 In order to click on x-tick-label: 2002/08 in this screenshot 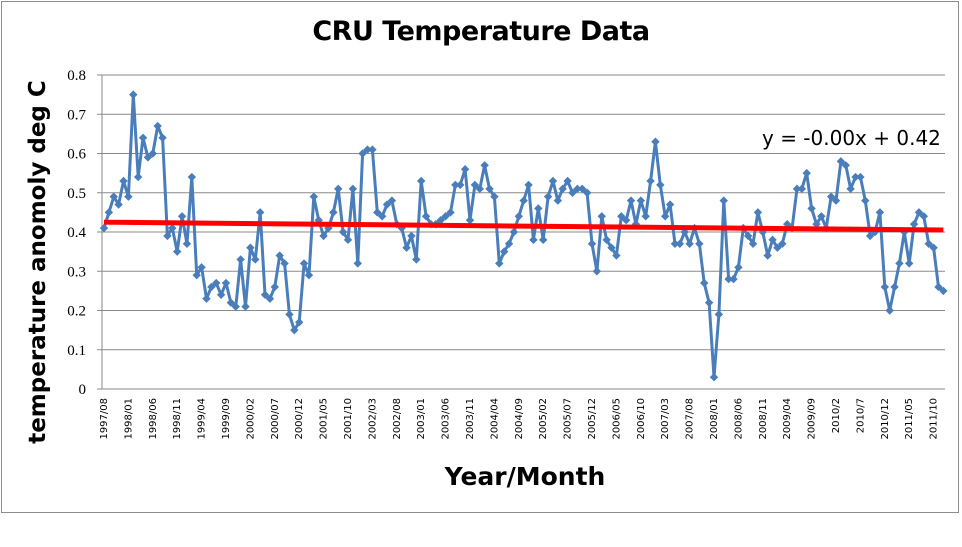, I will do `click(397, 419)`.